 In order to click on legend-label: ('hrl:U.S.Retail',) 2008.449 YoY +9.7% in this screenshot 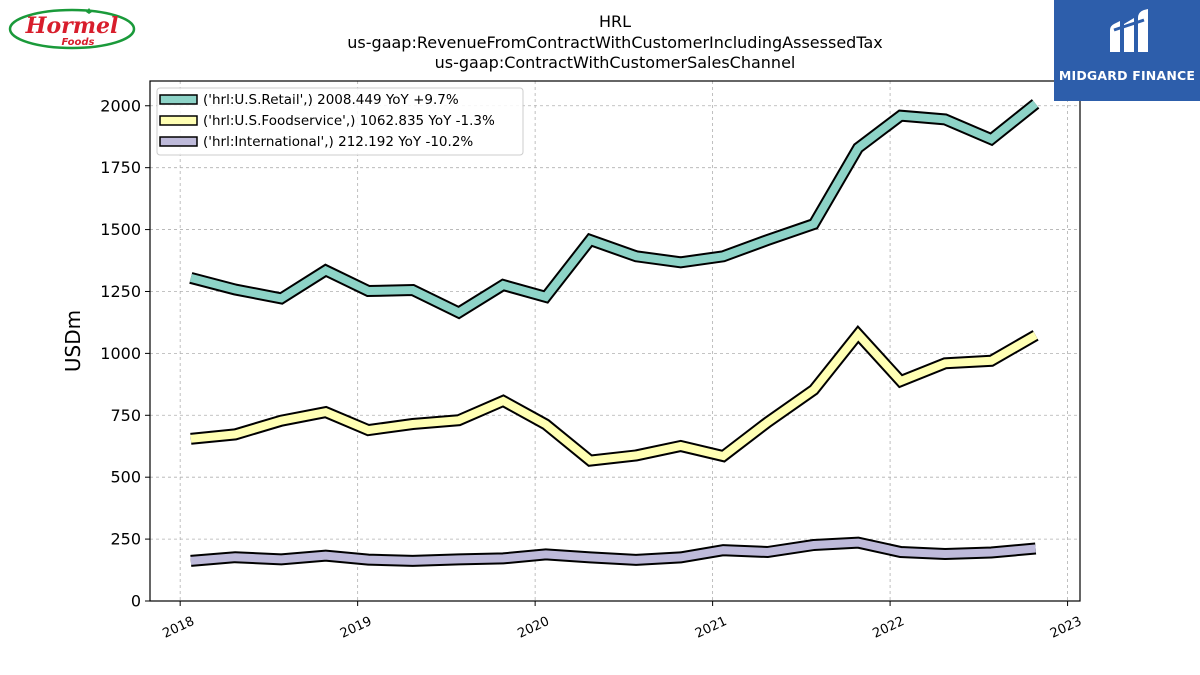, I will do `click(331, 100)`.